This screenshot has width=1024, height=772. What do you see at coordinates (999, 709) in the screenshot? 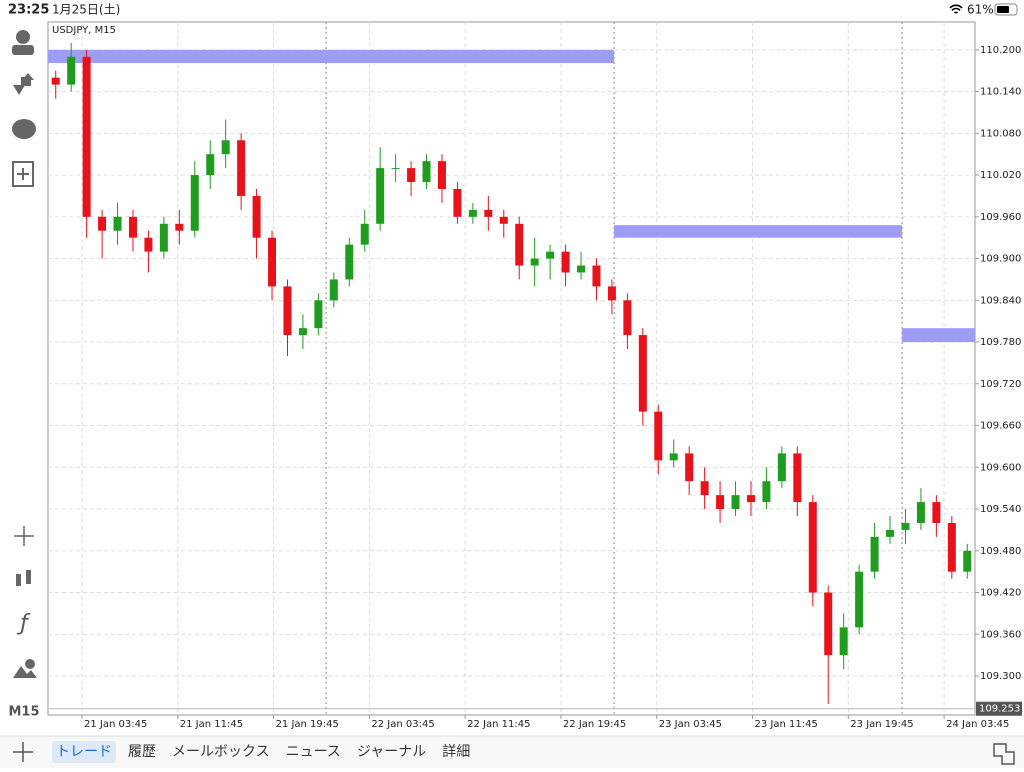
I see `current-price-label: 109.253` at bounding box center [999, 709].